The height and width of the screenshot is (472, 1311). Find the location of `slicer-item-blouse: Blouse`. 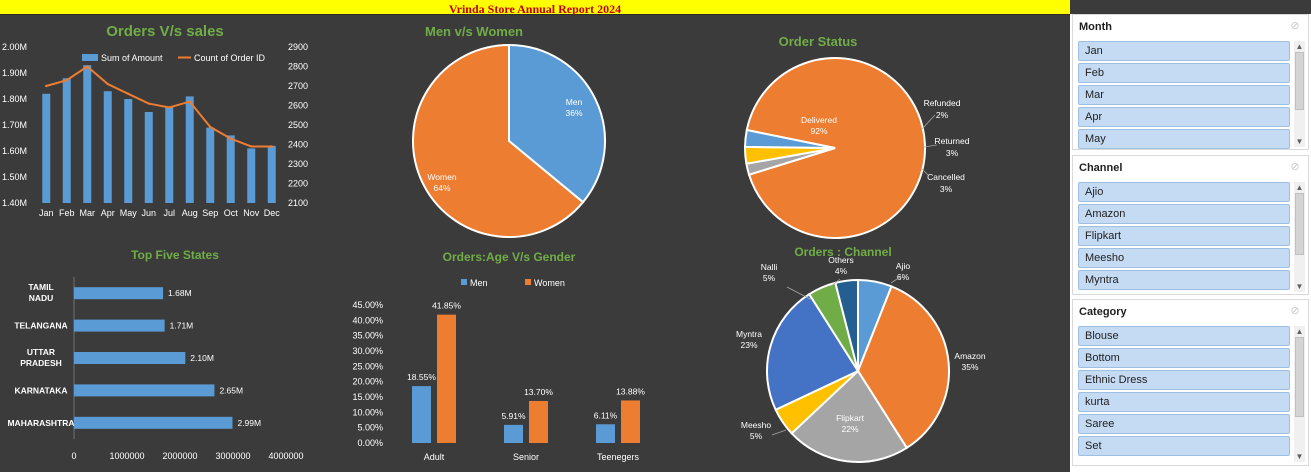

slicer-item-blouse: Blouse is located at coordinates (1184, 336).